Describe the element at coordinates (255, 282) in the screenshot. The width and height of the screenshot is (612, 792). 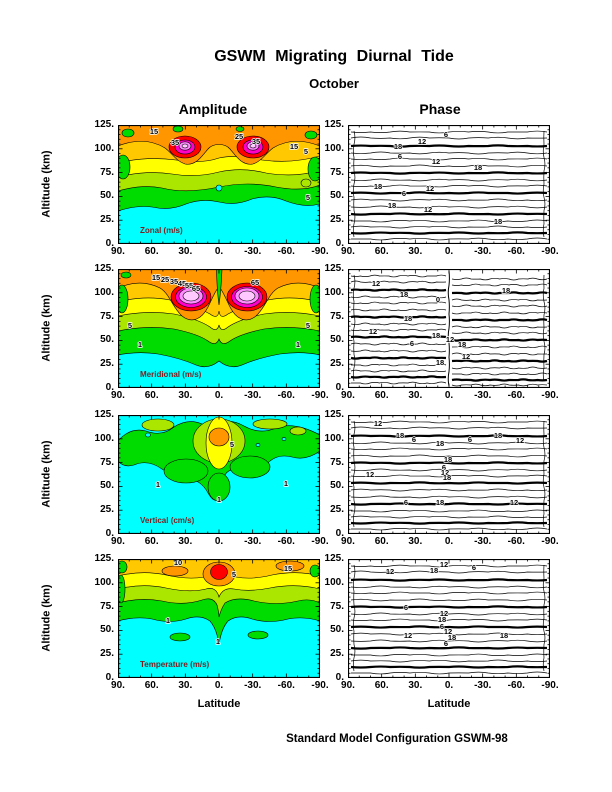
I see `contour-label: 65` at that location.